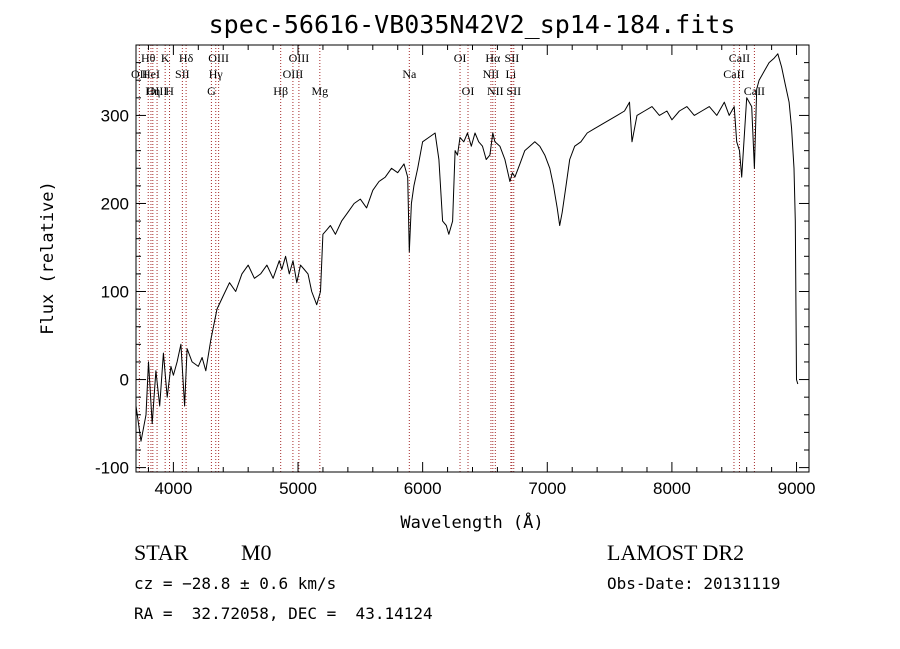 Image resolution: width=900 pixels, height=649 pixels. What do you see at coordinates (409, 74) in the screenshot?
I see `marker-label: Na` at bounding box center [409, 74].